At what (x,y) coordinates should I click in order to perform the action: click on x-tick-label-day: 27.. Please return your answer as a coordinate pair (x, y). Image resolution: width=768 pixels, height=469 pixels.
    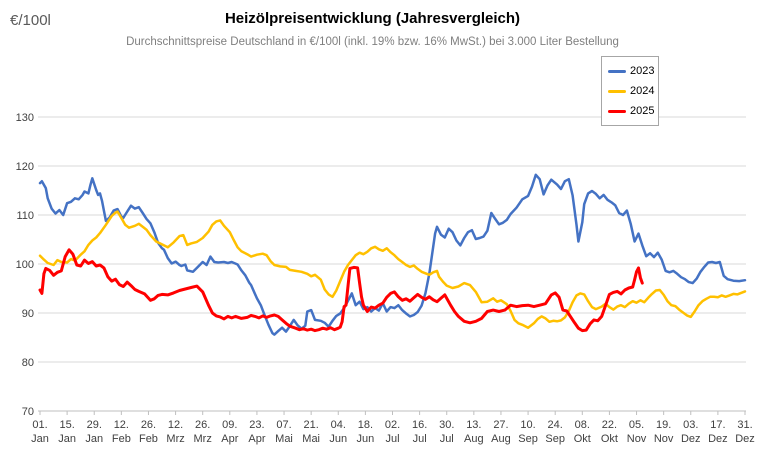
    Looking at the image, I should click on (500, 425).